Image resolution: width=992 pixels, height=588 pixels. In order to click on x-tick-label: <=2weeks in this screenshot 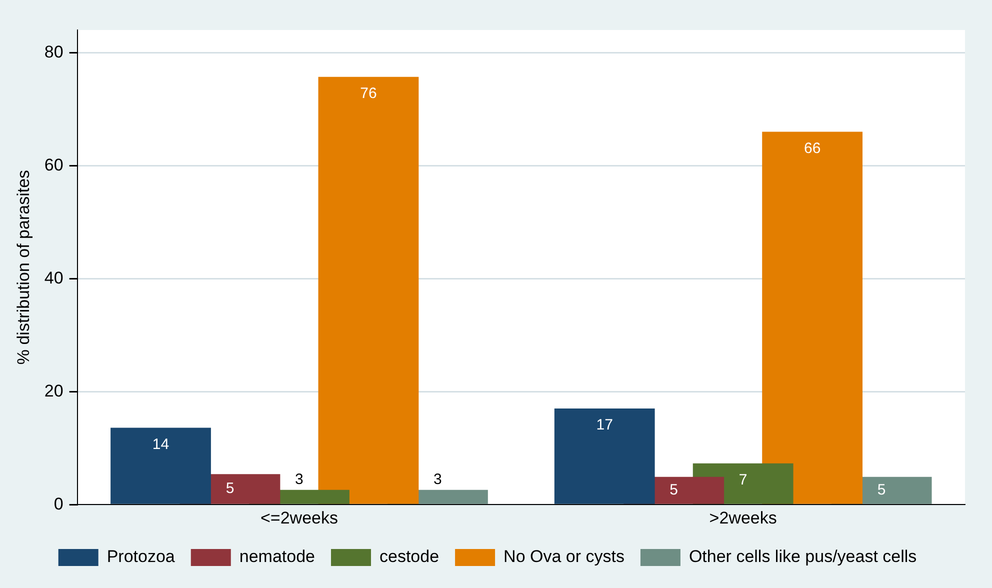, I will do `click(299, 518)`.